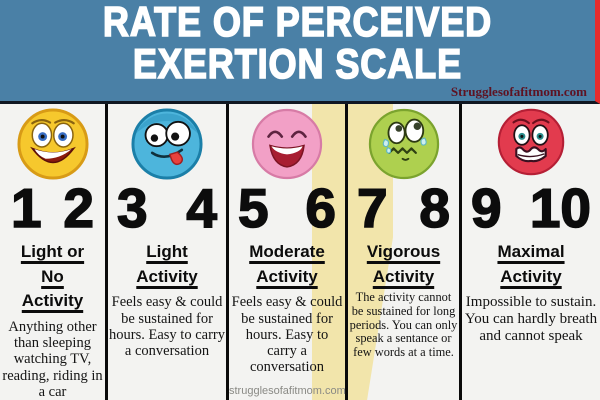 The width and height of the screenshot is (600, 400). I want to click on scale-numbers: 1 2, so click(52, 208).